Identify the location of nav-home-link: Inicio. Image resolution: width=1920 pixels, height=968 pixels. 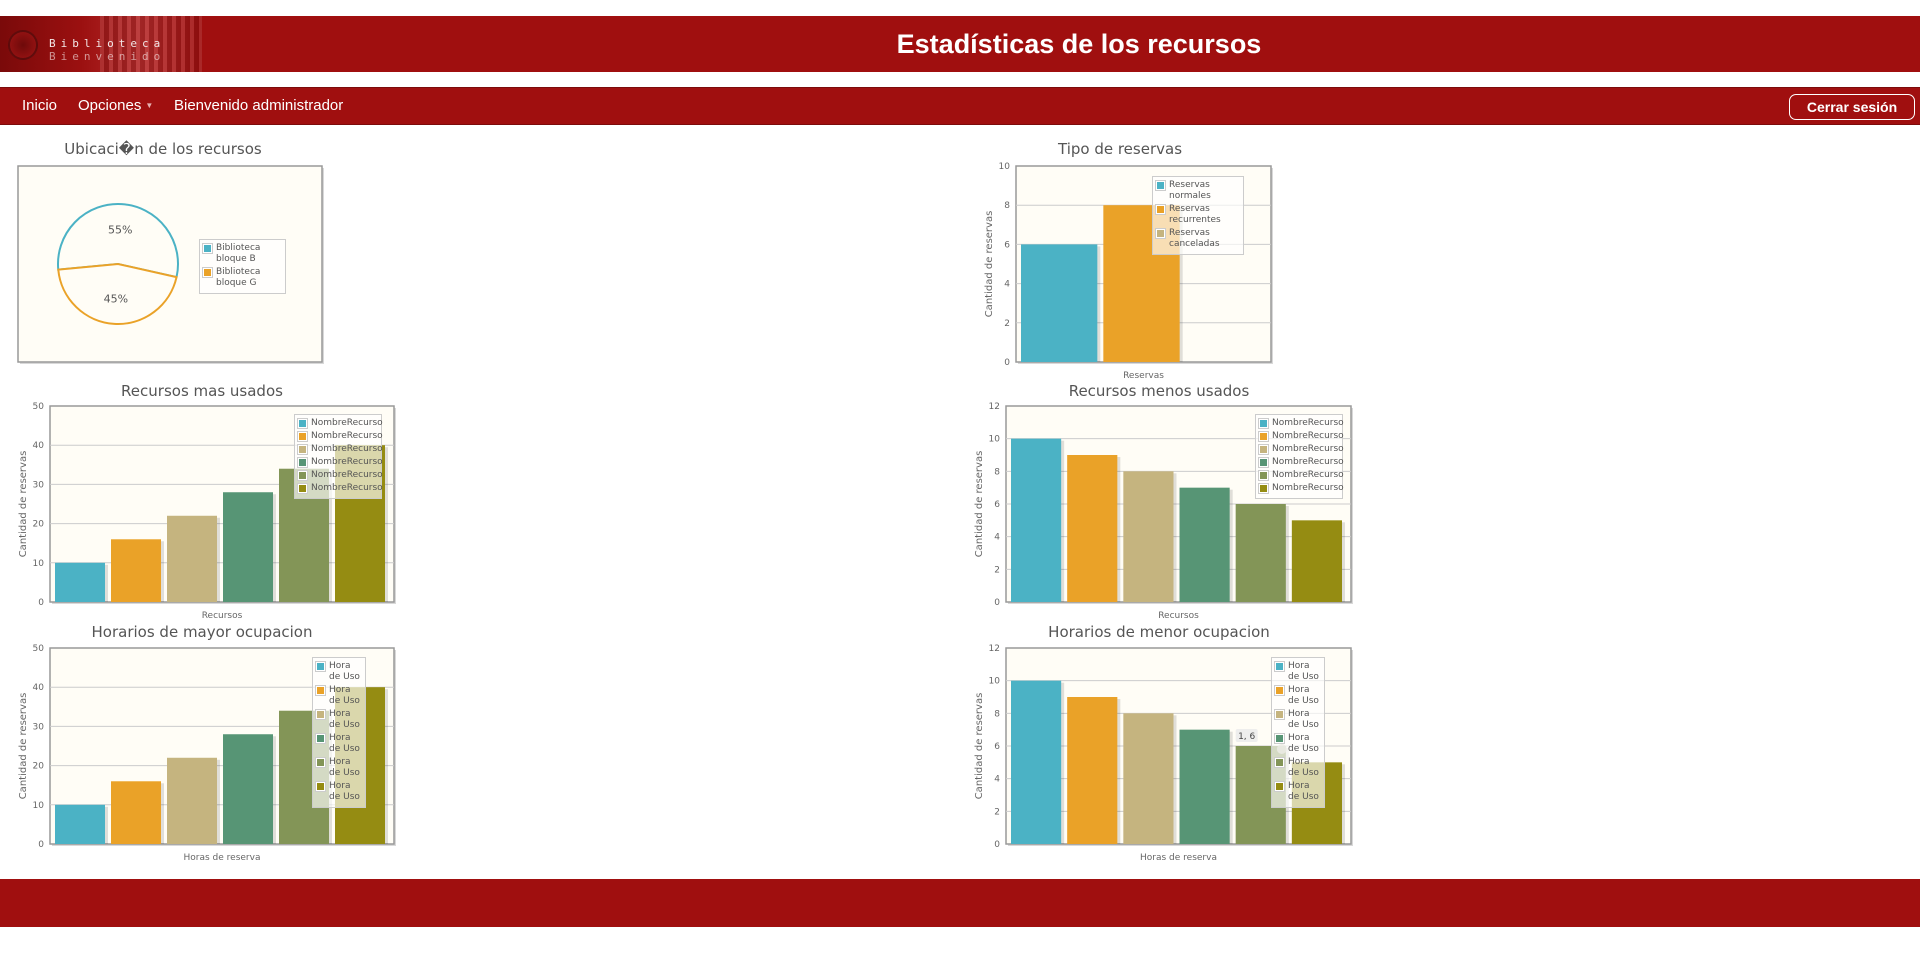
(40, 105).